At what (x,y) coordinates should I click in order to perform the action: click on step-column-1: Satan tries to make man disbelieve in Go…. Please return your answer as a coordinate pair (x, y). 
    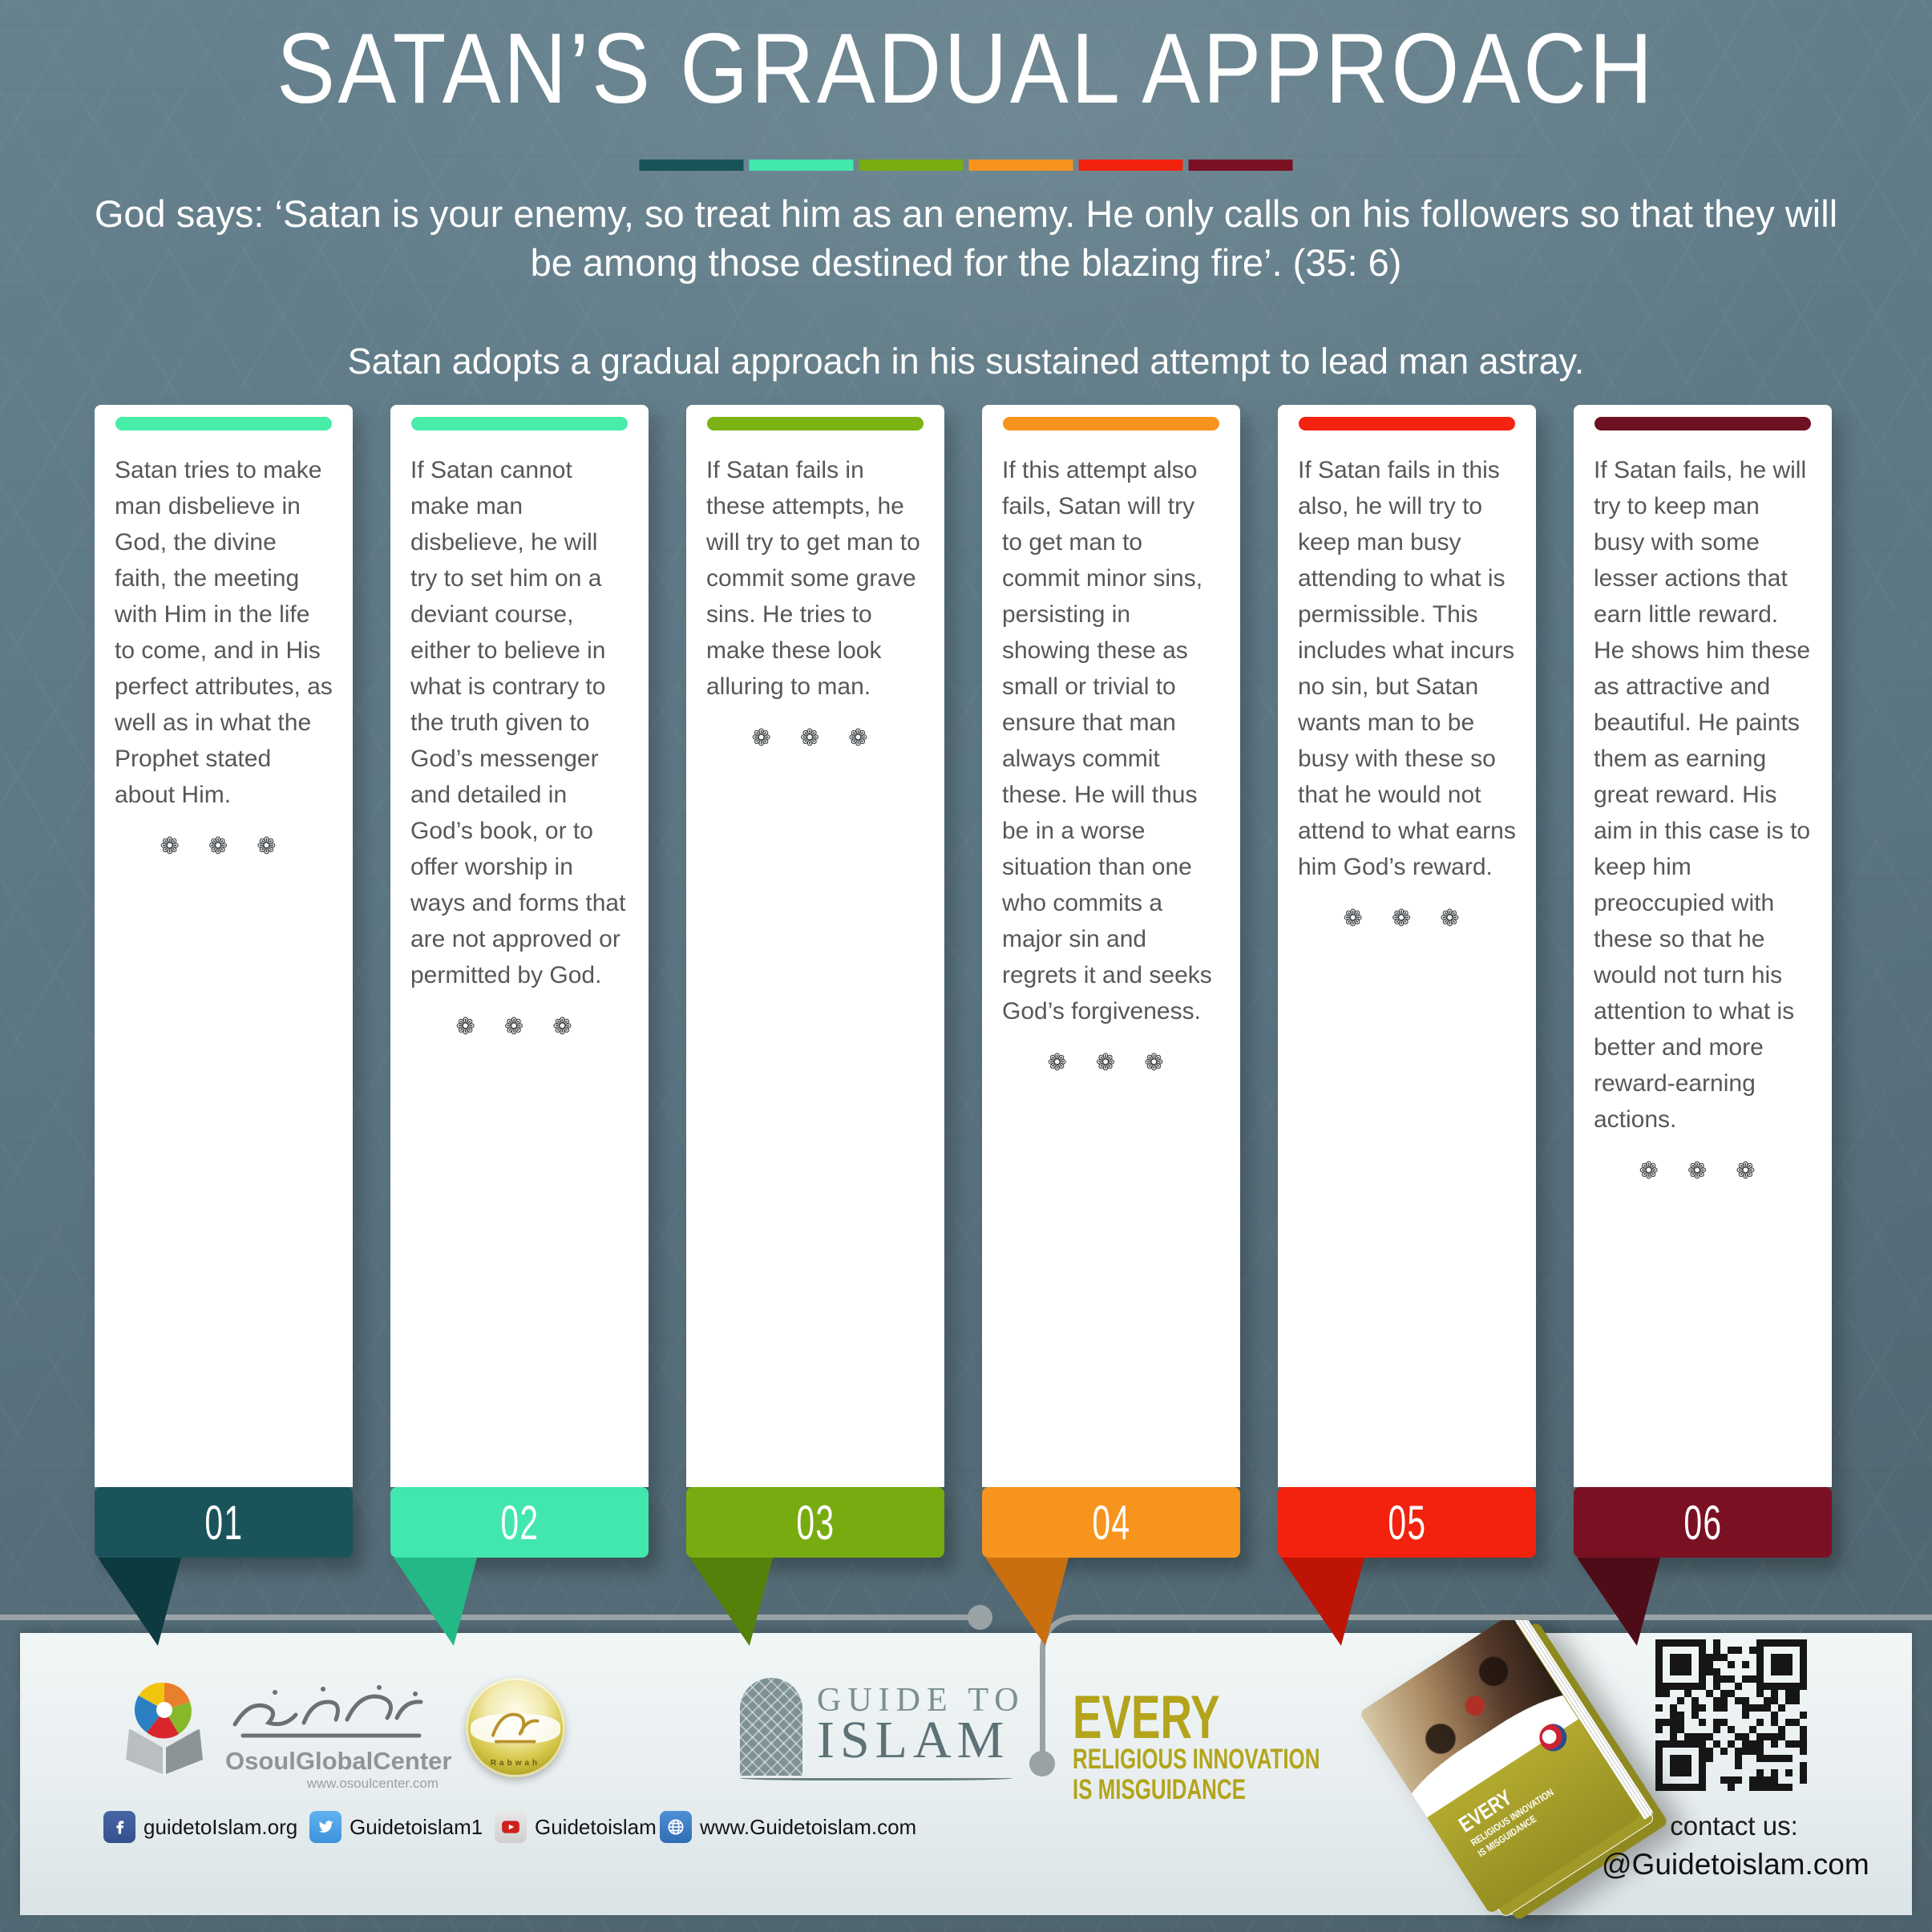
    Looking at the image, I should click on (224, 1025).